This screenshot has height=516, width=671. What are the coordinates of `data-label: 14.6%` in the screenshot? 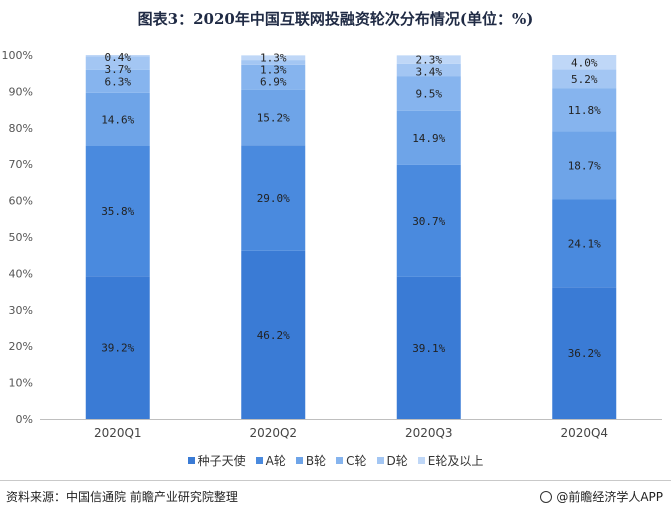 It's located at (117, 119).